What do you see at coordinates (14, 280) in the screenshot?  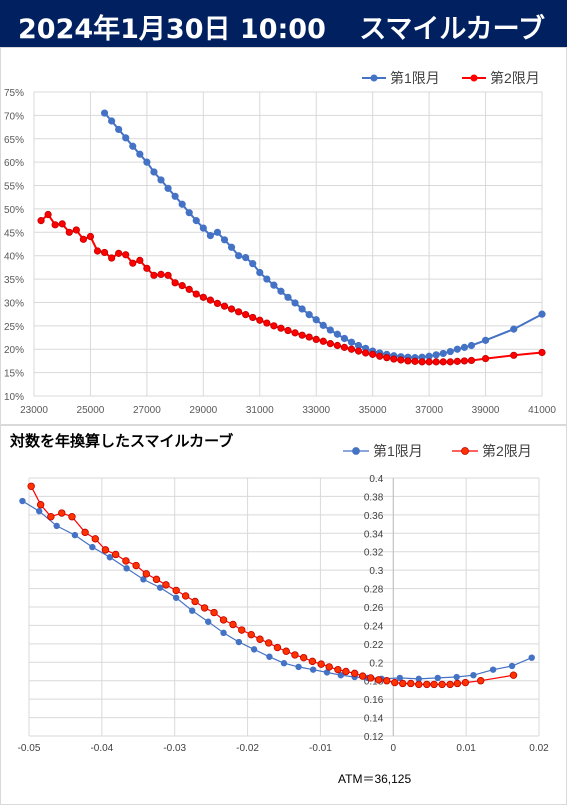 I see `y-tick-label: 35%` at bounding box center [14, 280].